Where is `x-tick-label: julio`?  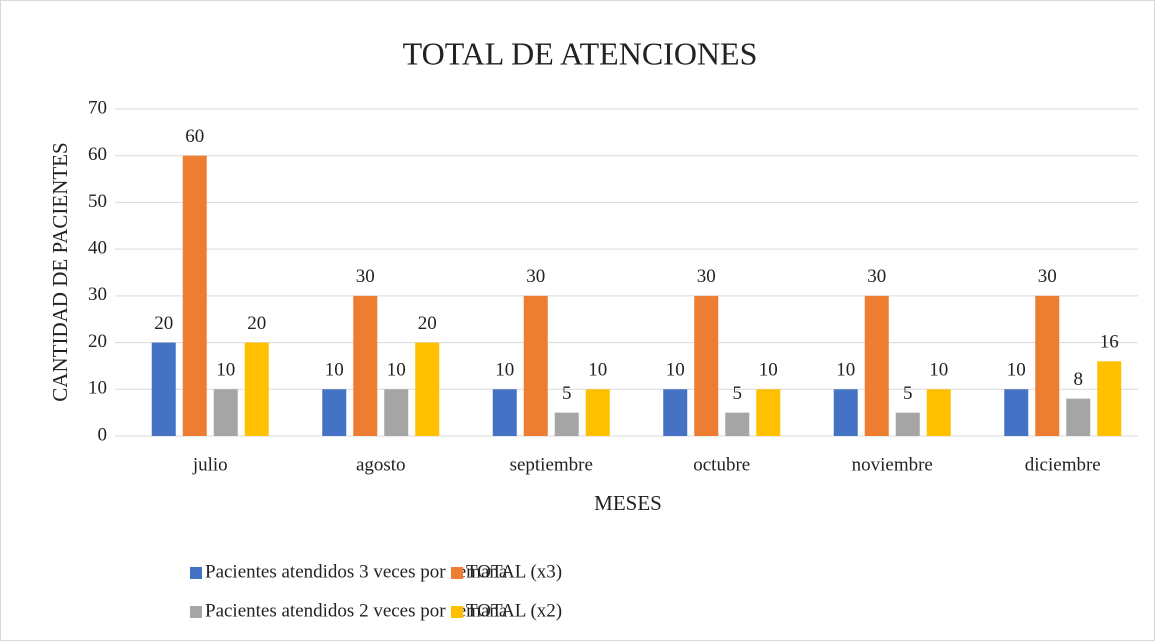
x-tick-label: julio is located at coordinates (210, 464).